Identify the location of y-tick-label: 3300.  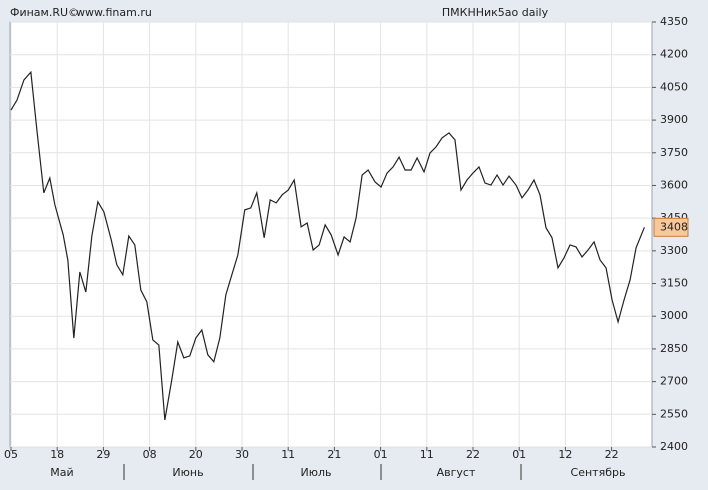
(674, 250).